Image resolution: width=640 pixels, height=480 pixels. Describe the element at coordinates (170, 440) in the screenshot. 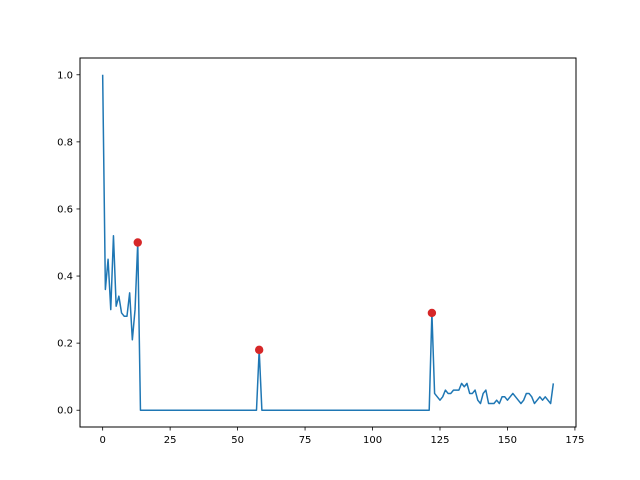

I see `x-tick-label: 25` at that location.